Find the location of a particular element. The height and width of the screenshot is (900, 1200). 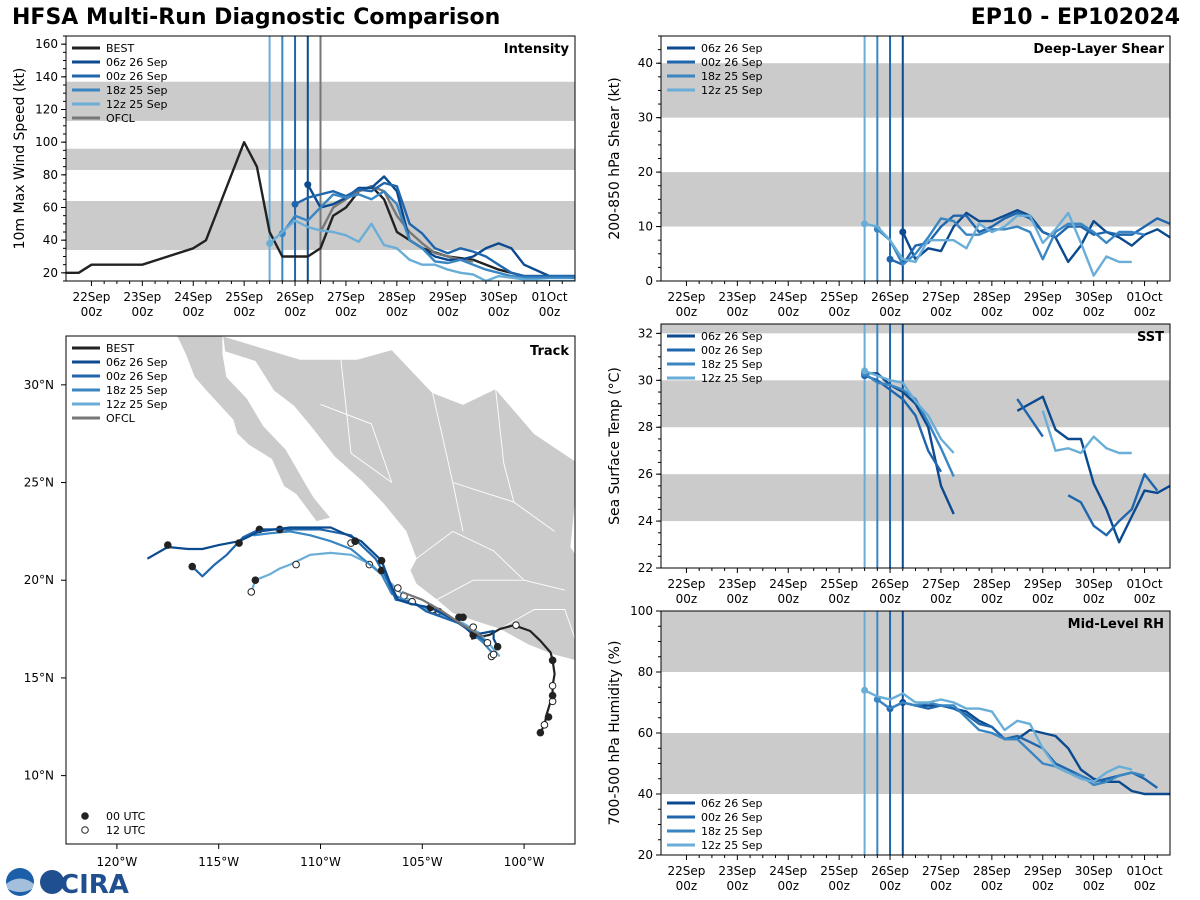

shear-xtick-day-9: 01Oct is located at coordinates (1145, 297).